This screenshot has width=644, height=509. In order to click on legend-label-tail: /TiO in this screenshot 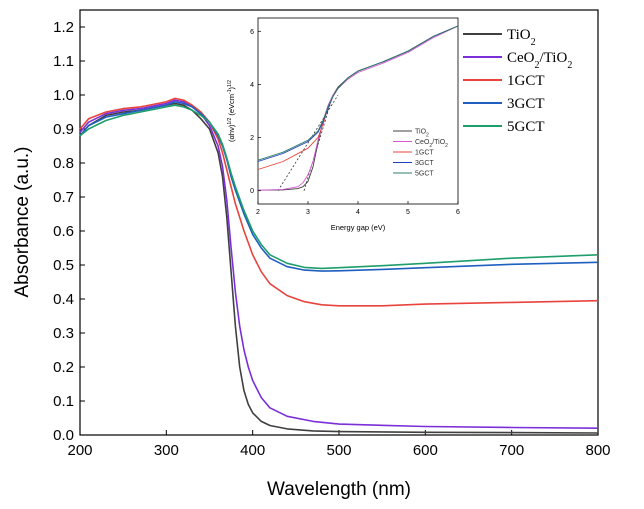, I will do `click(554, 58)`.